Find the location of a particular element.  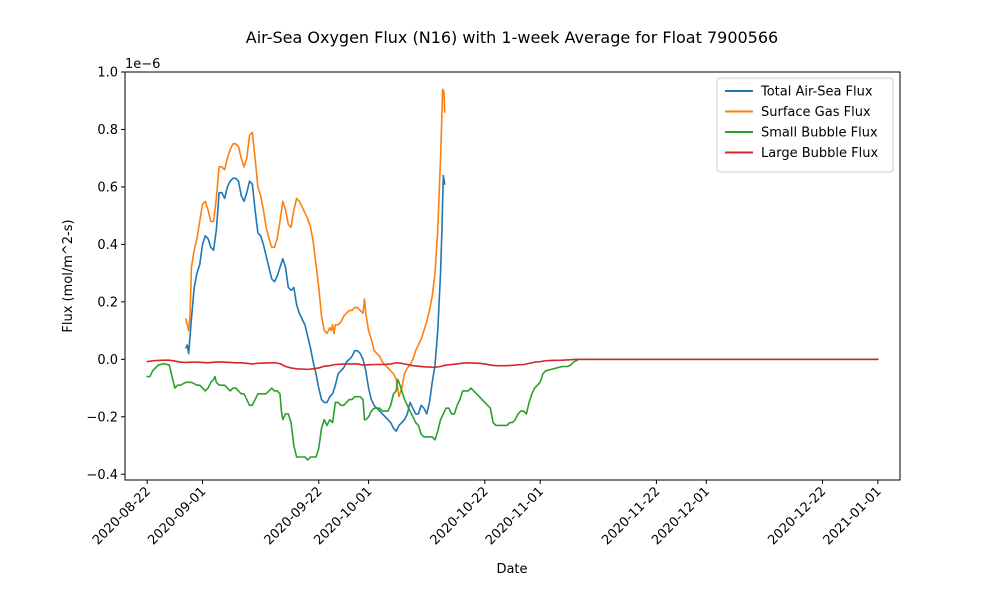

legend-box is located at coordinates (805, 125).